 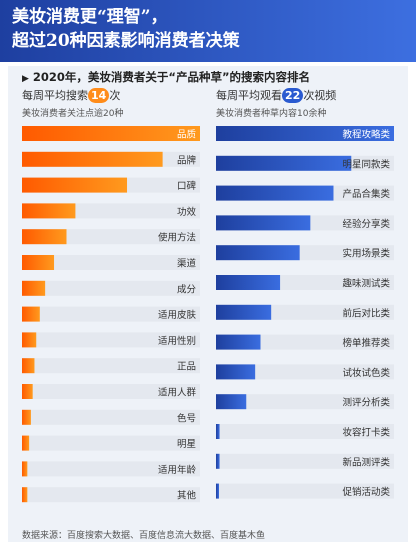 What do you see at coordinates (187, 160) in the screenshot?
I see `left-bar-label: 品牌` at bounding box center [187, 160].